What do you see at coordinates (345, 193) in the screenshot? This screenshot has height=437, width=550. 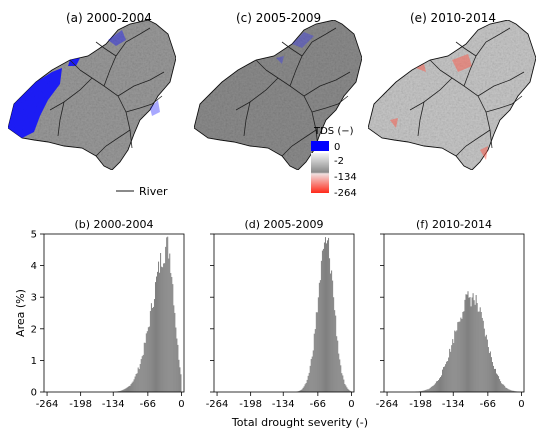 I see `legend-label-264: -264` at bounding box center [345, 193].